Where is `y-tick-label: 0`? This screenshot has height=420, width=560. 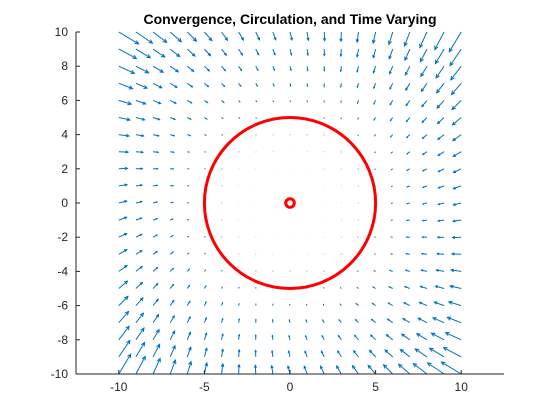 y-tick-label: 0 is located at coordinates (64, 203).